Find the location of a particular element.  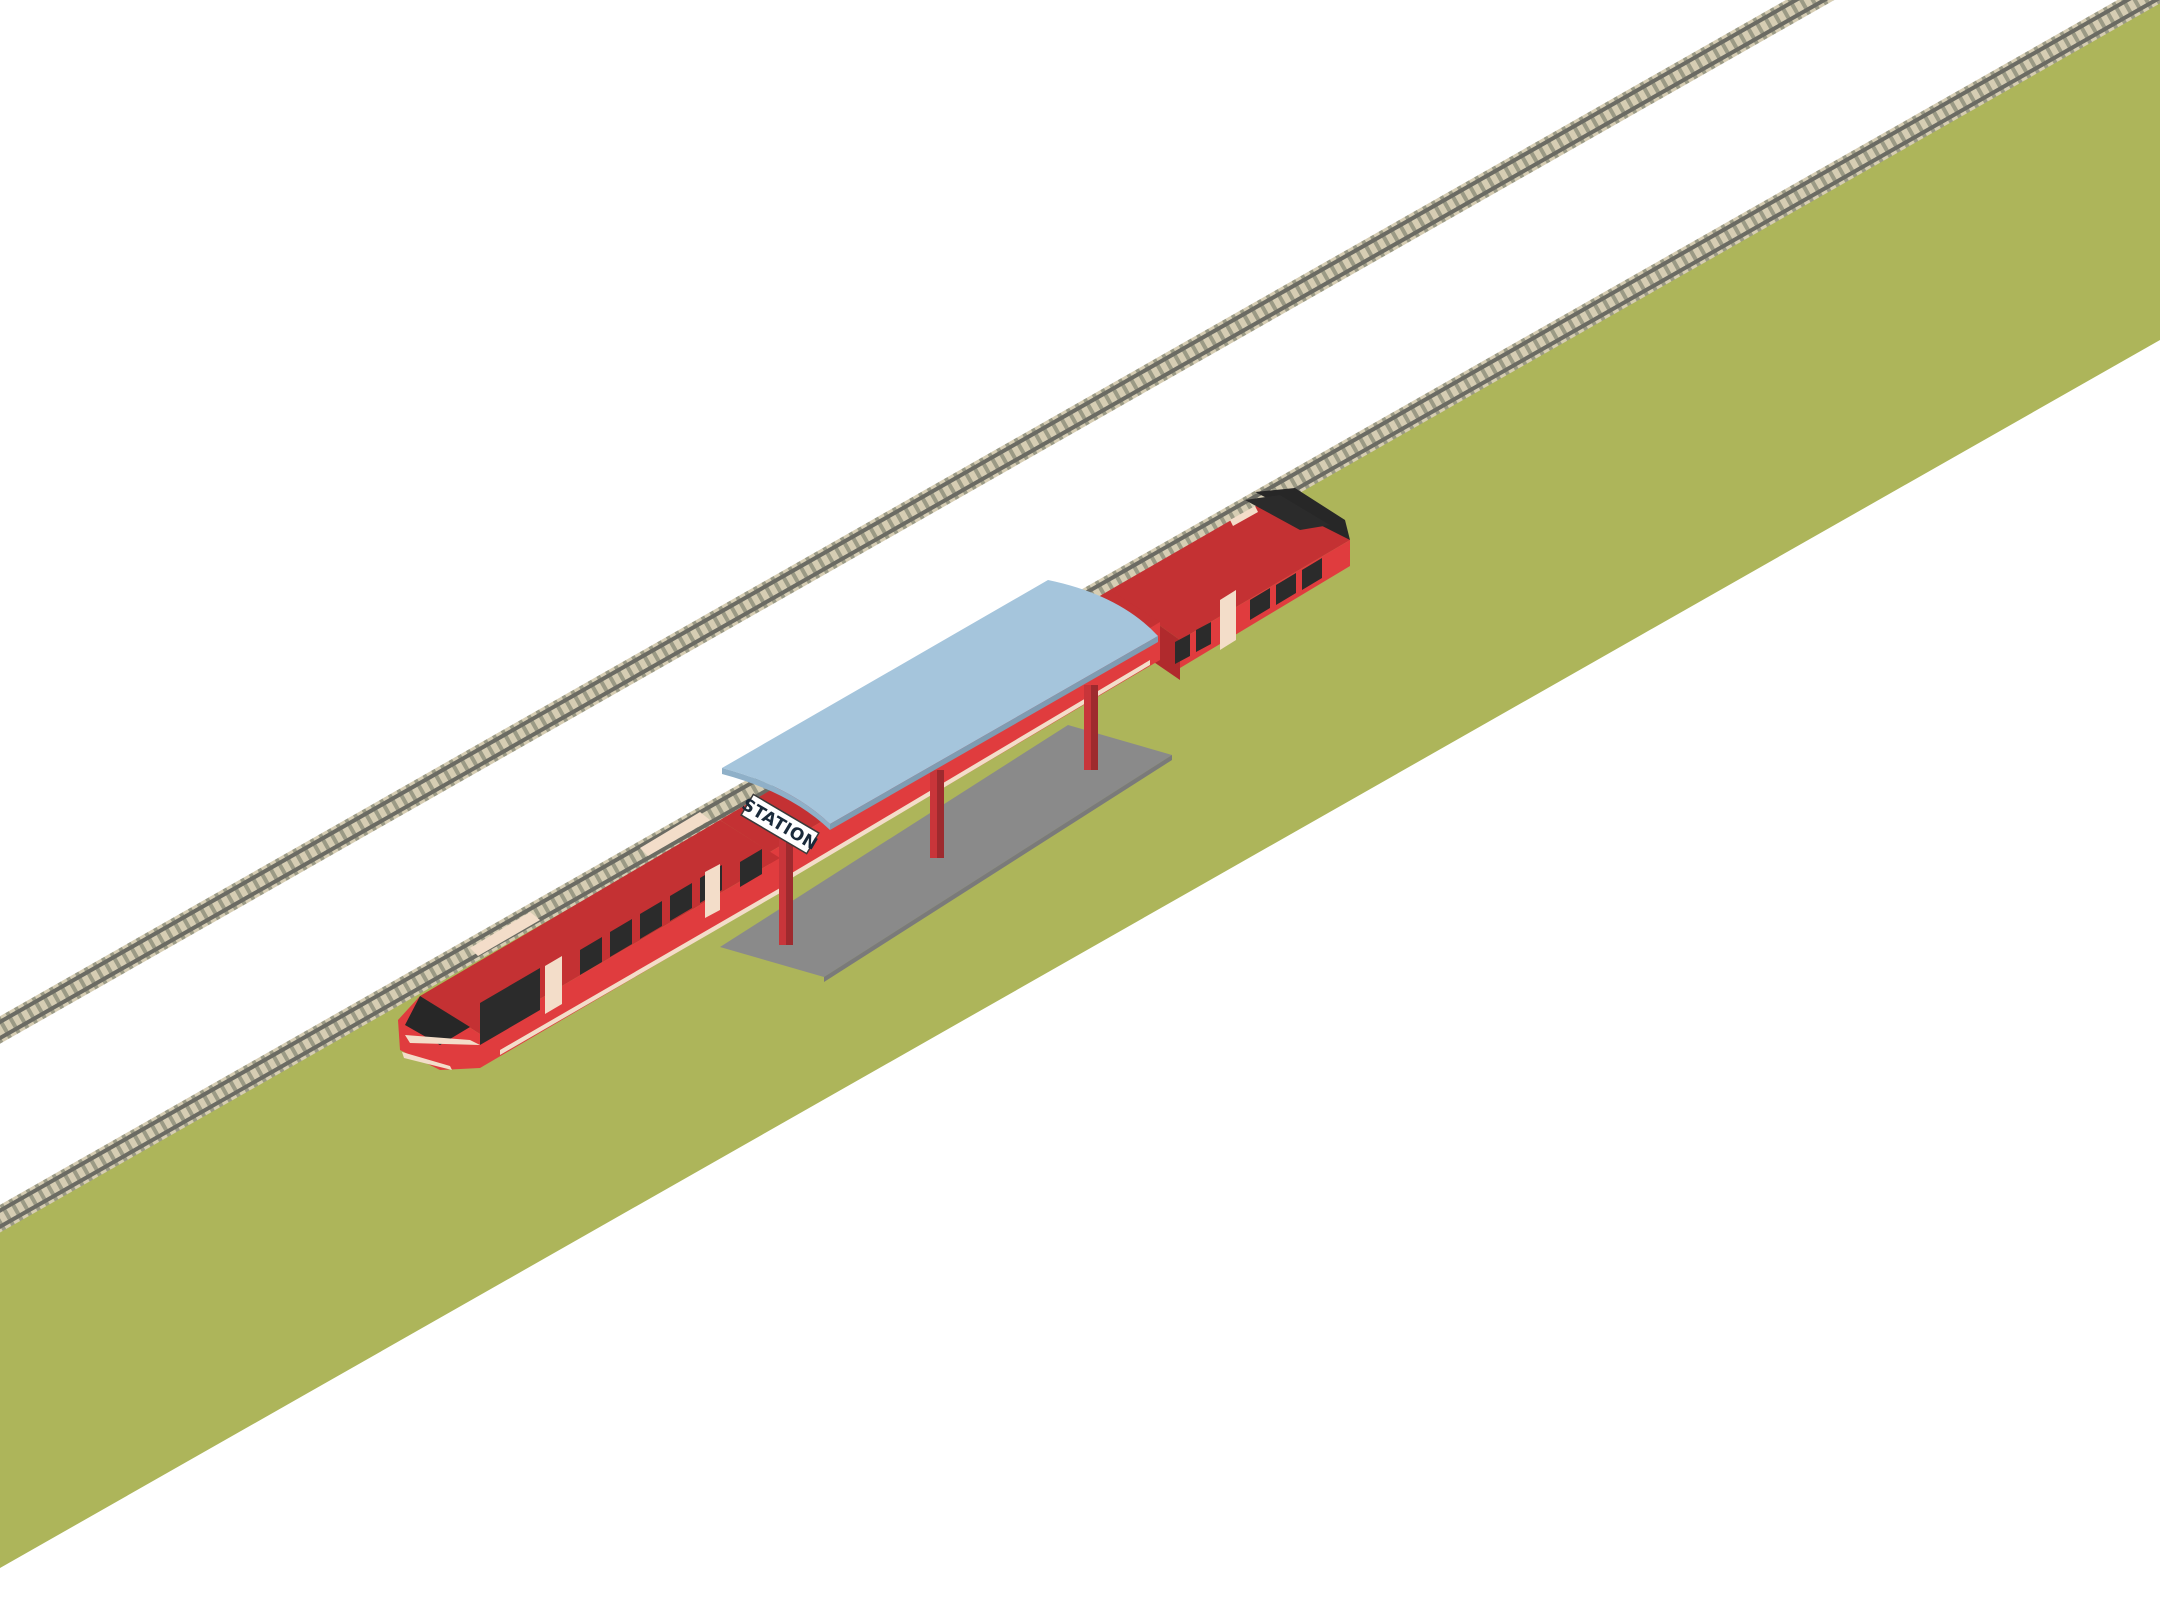

station-roof is located at coordinates (940, 705).